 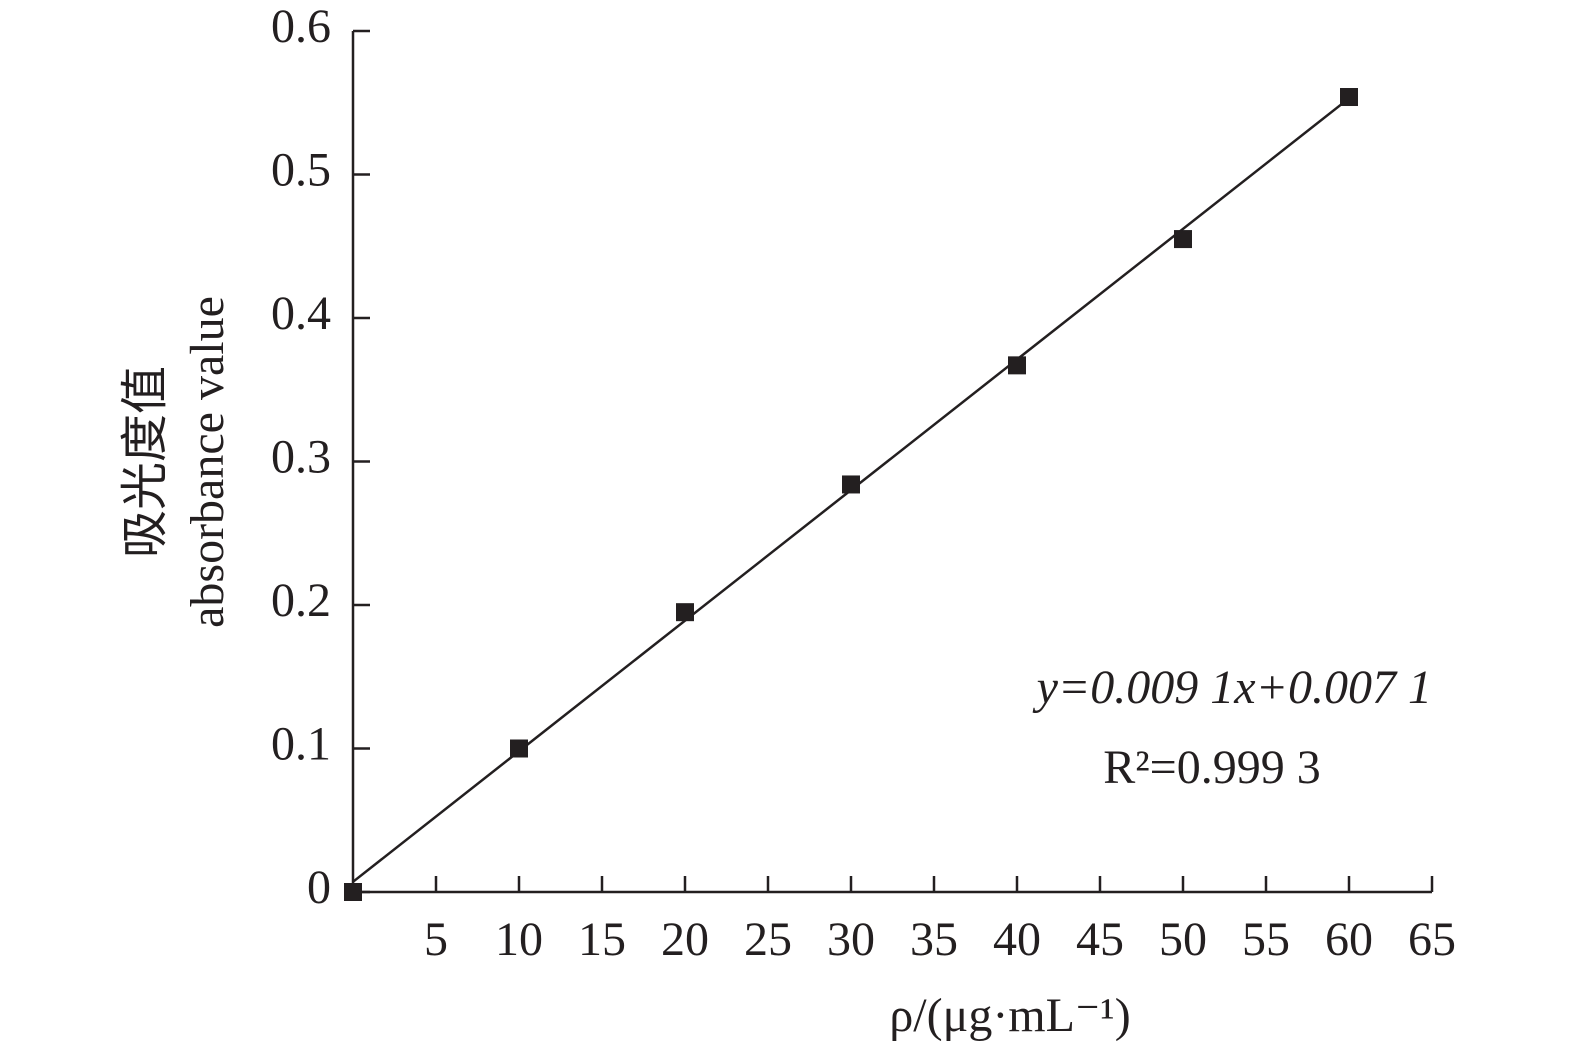 What do you see at coordinates (301, 457) in the screenshot?
I see `y-tick-label: 0.3` at bounding box center [301, 457].